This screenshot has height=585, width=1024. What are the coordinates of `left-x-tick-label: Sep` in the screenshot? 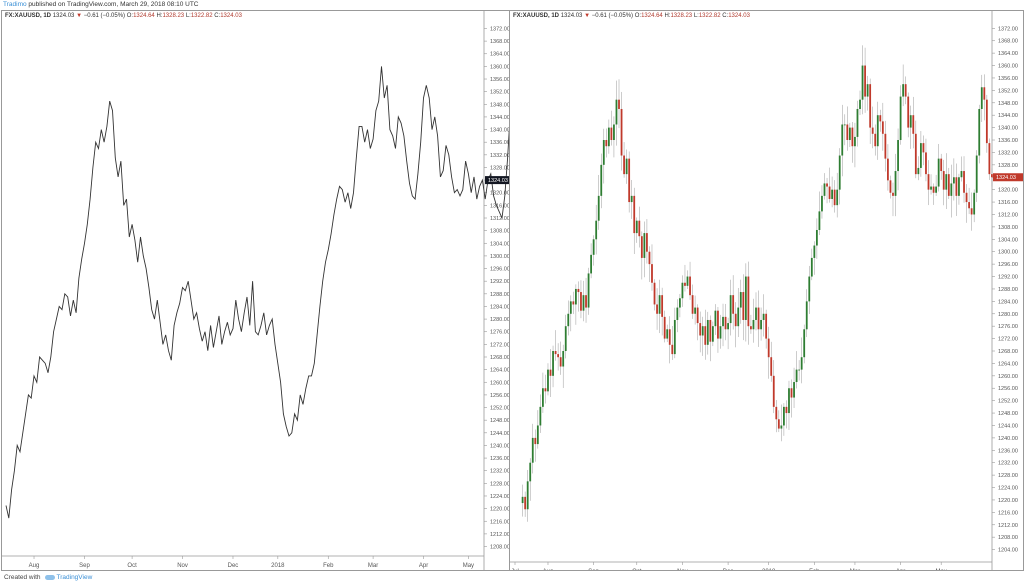 It's located at (84, 566).